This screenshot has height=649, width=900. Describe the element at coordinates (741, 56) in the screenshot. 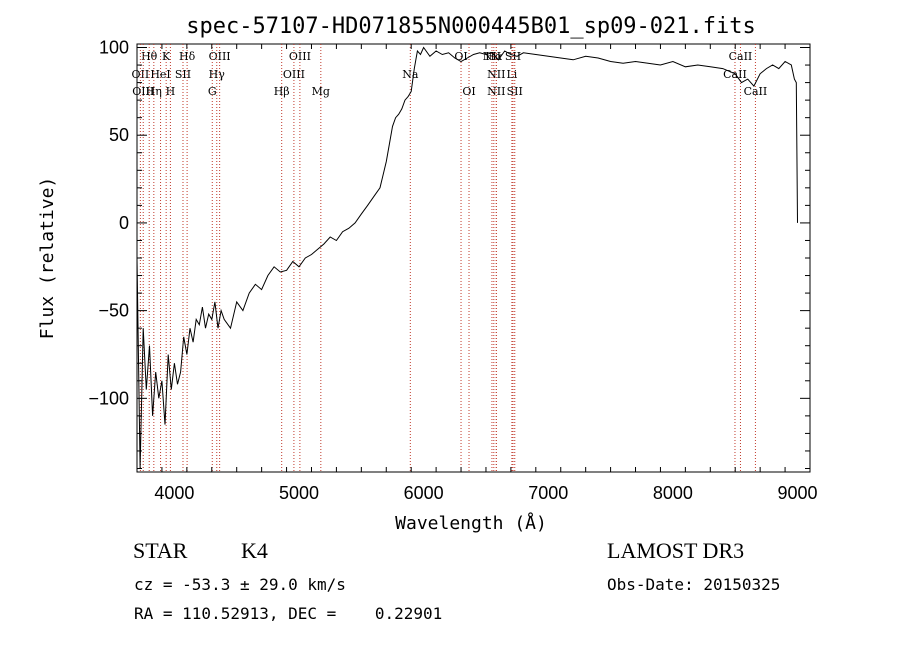

I see `line-marker-label-26: CaII` at that location.